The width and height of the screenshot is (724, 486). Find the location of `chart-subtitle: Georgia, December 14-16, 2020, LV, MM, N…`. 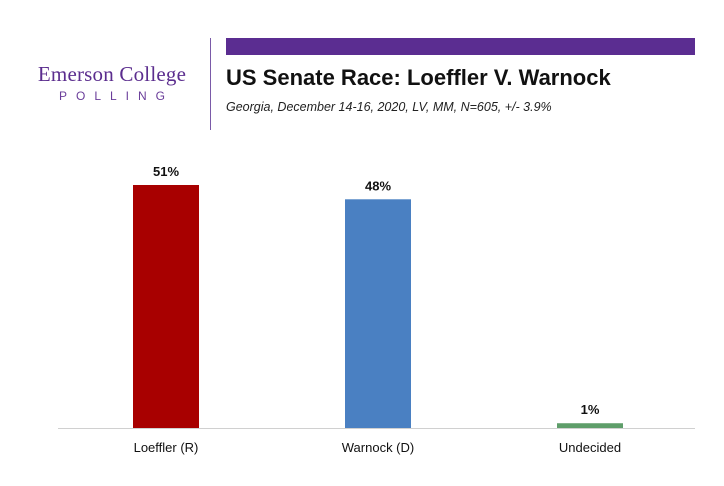

chart-subtitle: Georgia, December 14-16, 2020, LV, MM, N… is located at coordinates (389, 107).